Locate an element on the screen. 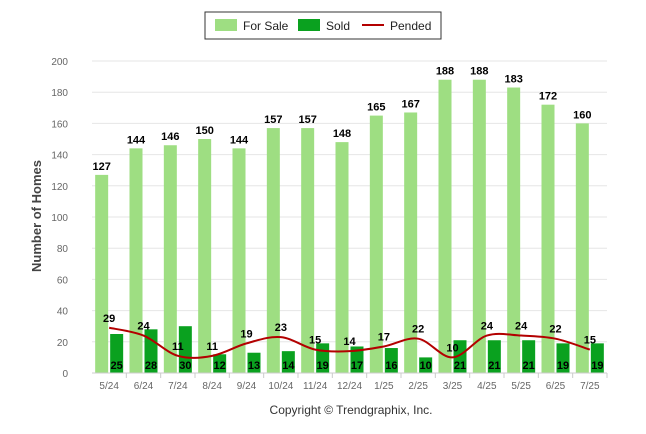 This screenshot has width=646, height=434. data-label-sold: 17 is located at coordinates (357, 366).